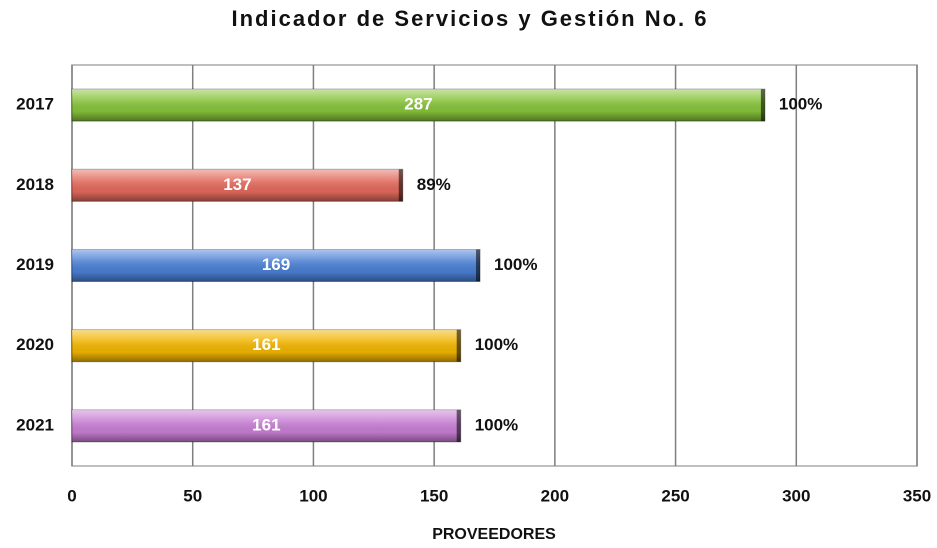 This screenshot has height=548, width=937. What do you see at coordinates (917, 495) in the screenshot?
I see `x-tick-label: 350` at bounding box center [917, 495].